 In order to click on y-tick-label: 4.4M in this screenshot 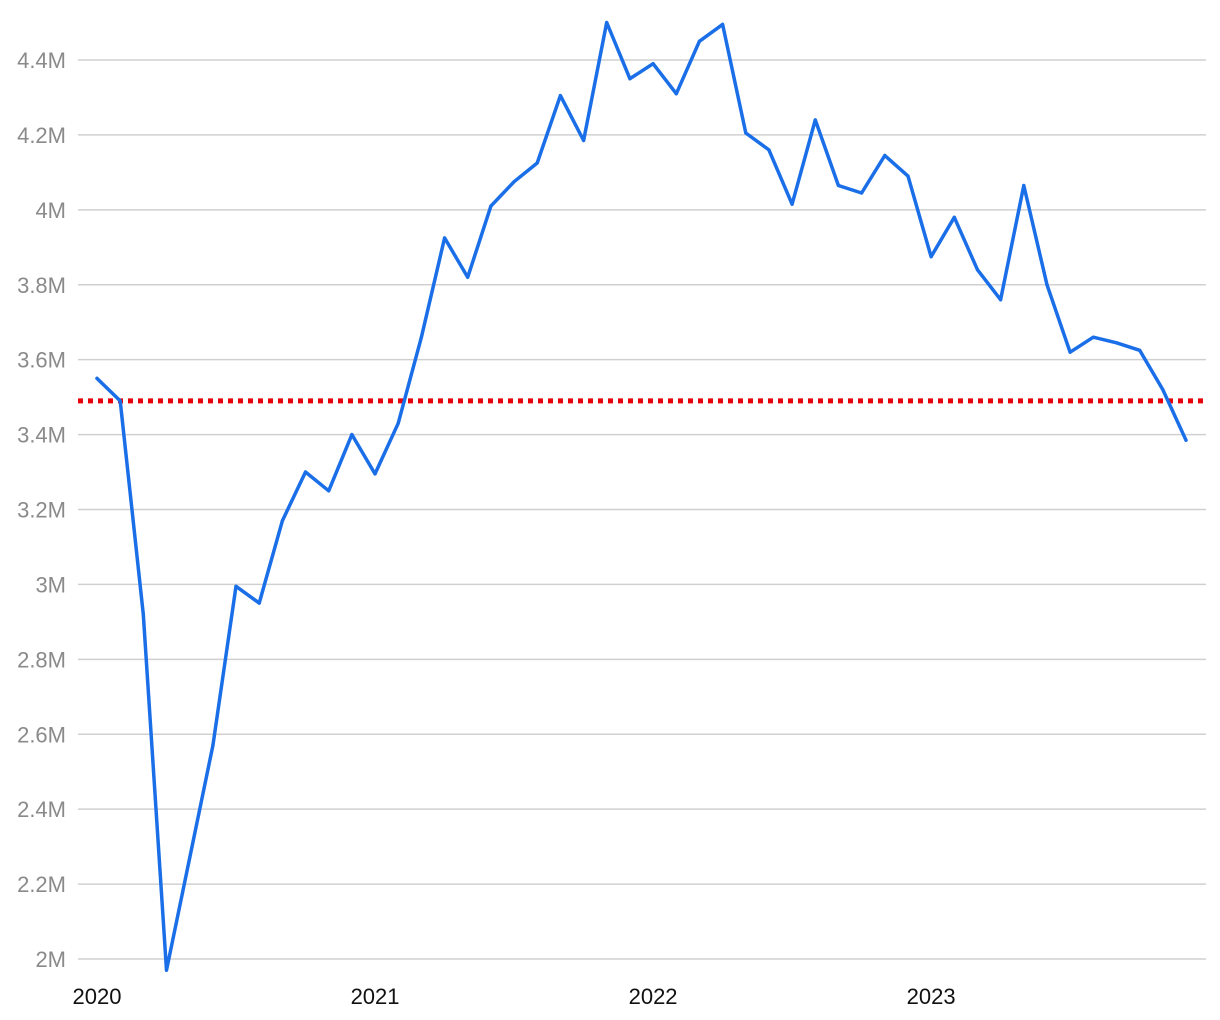, I will do `click(41, 60)`.